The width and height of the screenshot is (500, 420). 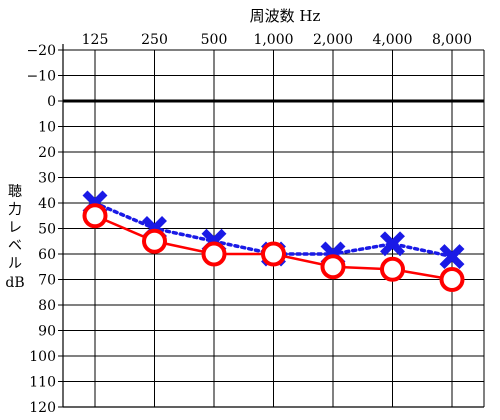 I want to click on y-tick-label: 20, so click(x=47, y=153).